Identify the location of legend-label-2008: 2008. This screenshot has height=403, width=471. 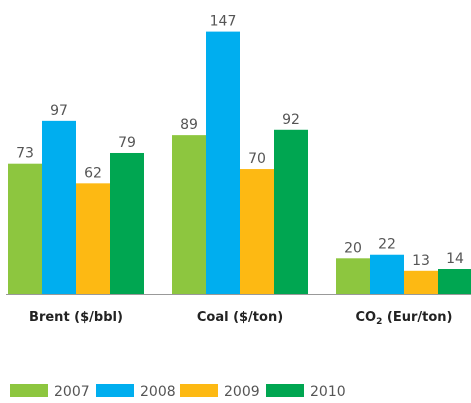
(158, 392).